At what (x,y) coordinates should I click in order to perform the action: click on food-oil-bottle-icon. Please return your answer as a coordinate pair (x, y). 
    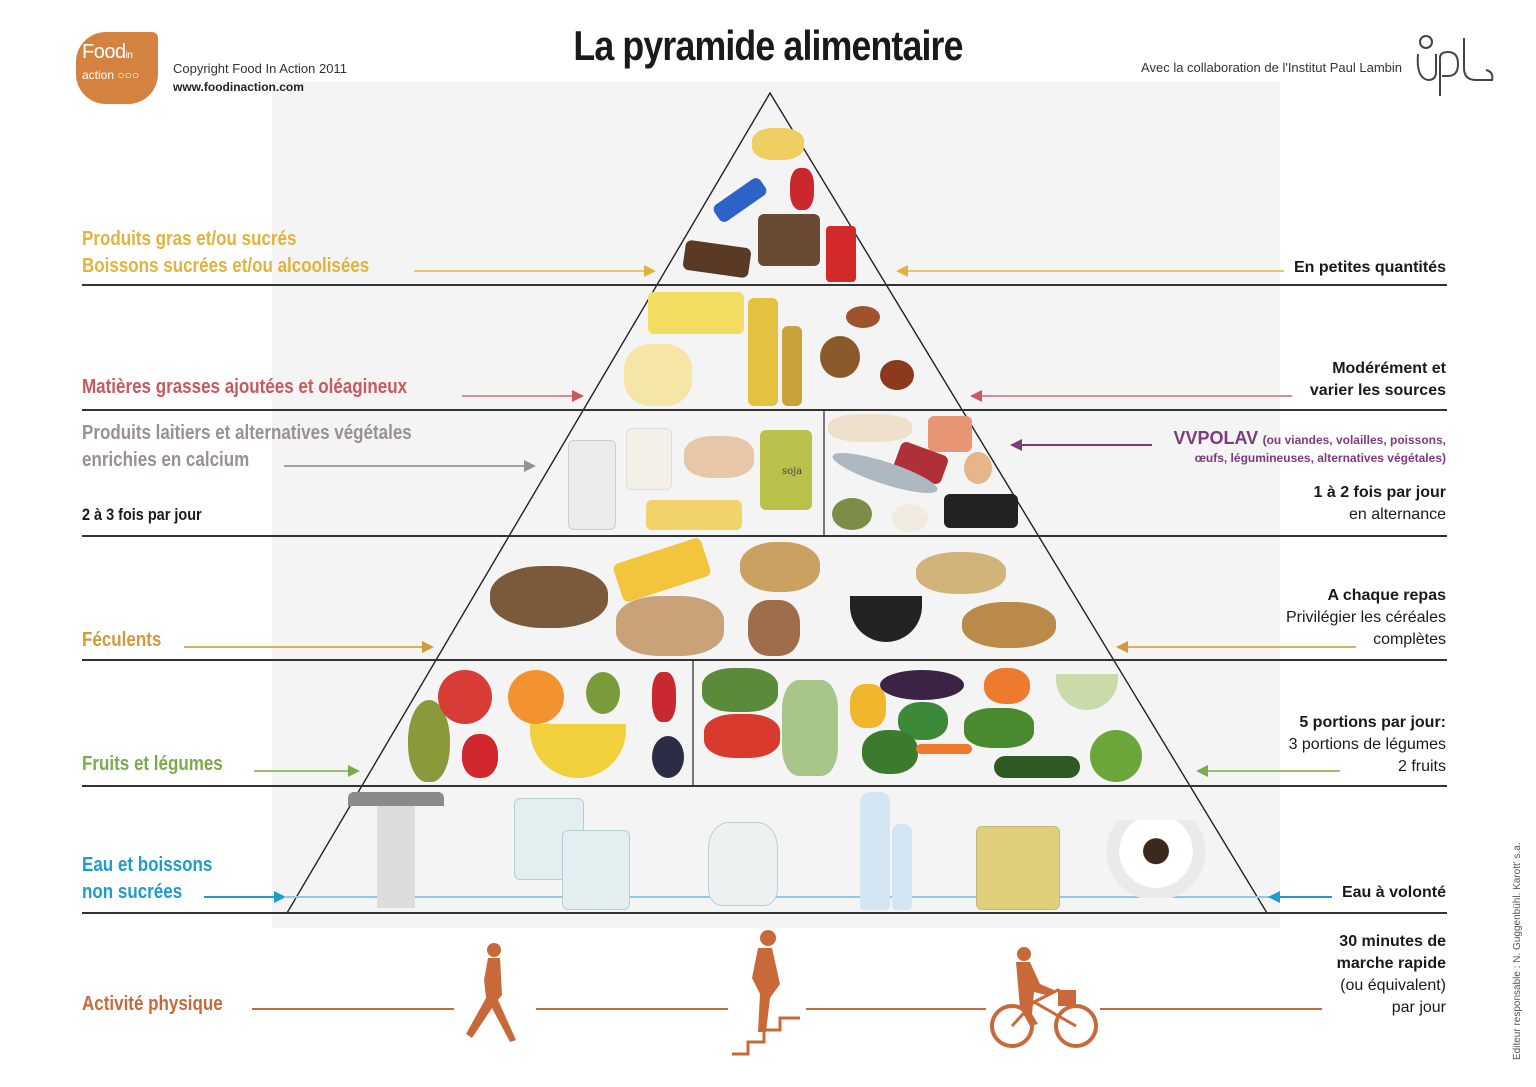
    Looking at the image, I should click on (763, 352).